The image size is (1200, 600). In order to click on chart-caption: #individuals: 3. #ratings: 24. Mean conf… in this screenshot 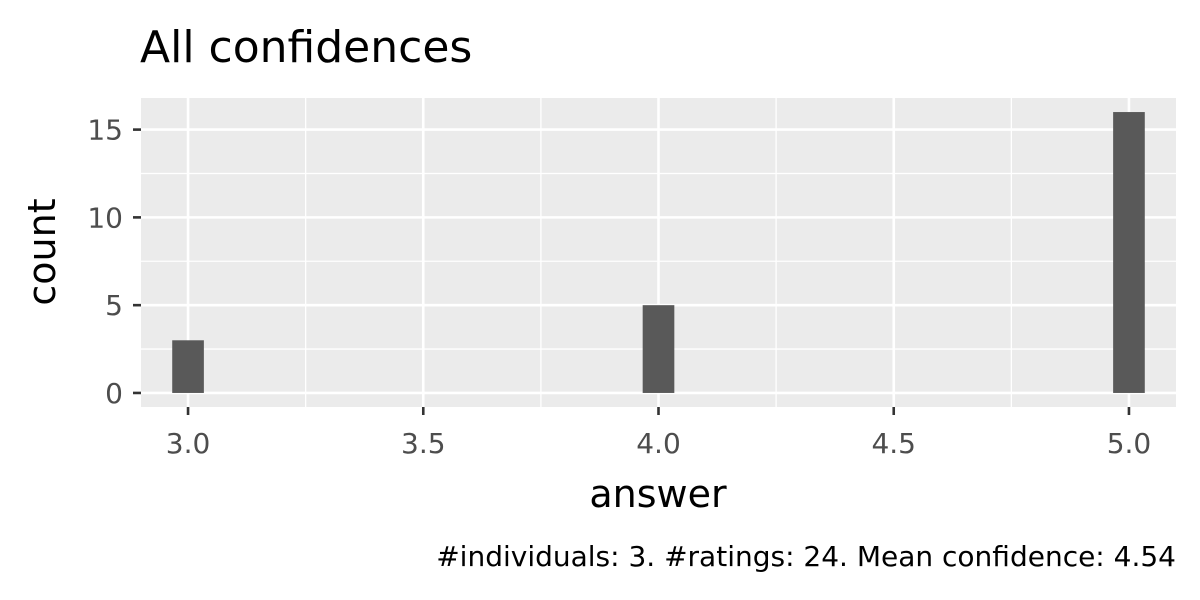, I will do `click(806, 556)`.